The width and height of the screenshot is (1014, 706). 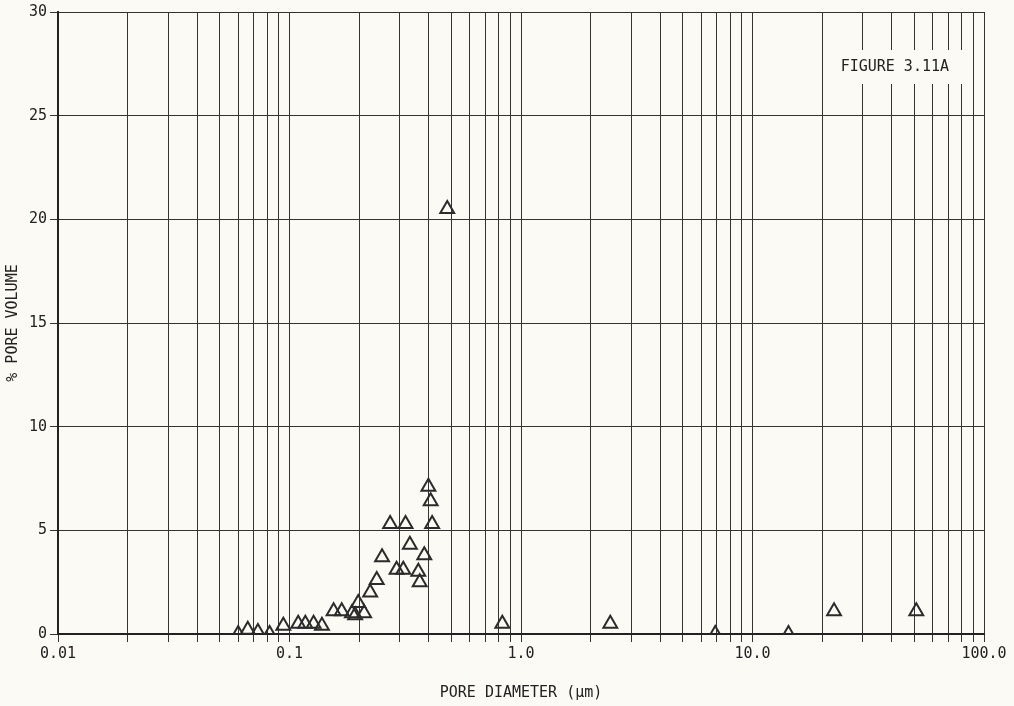 I want to click on x-tick-label: 0.01, so click(x=58, y=652).